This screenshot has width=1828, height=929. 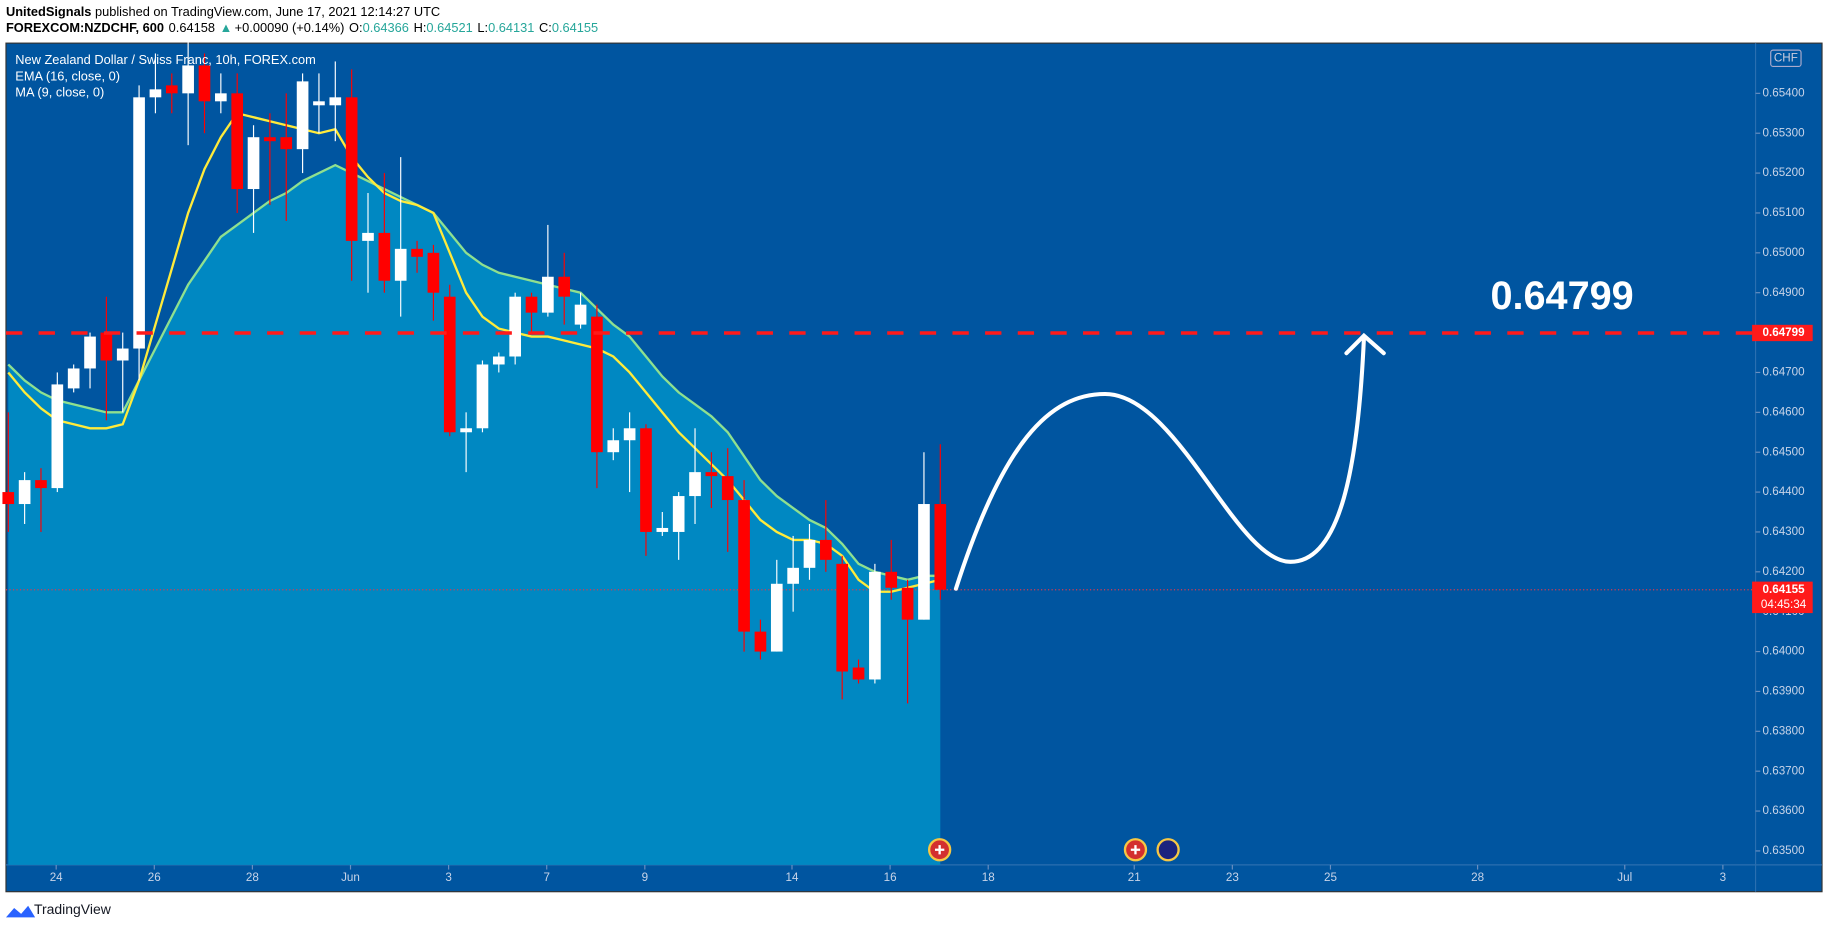 What do you see at coordinates (1784, 172) in the screenshot?
I see `y-tick-label: 0.65200` at bounding box center [1784, 172].